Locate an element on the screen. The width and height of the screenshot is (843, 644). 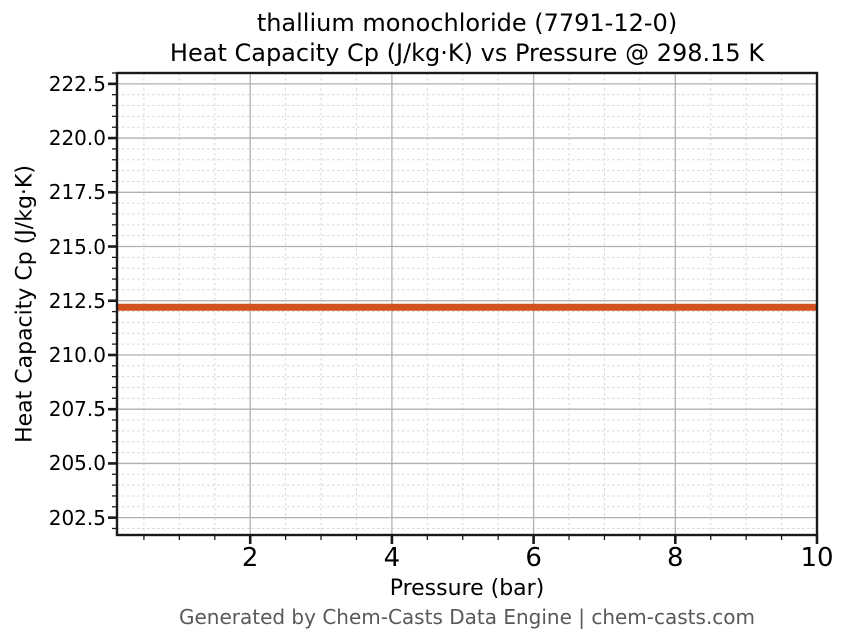
x-tick-label: 8 is located at coordinates (675, 558).